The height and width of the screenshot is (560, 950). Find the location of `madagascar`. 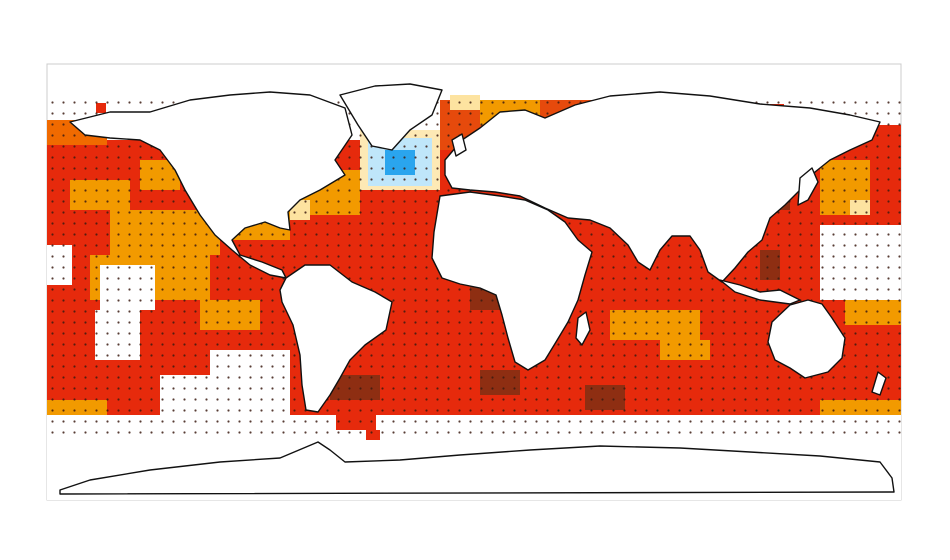

madagascar is located at coordinates (583, 328).